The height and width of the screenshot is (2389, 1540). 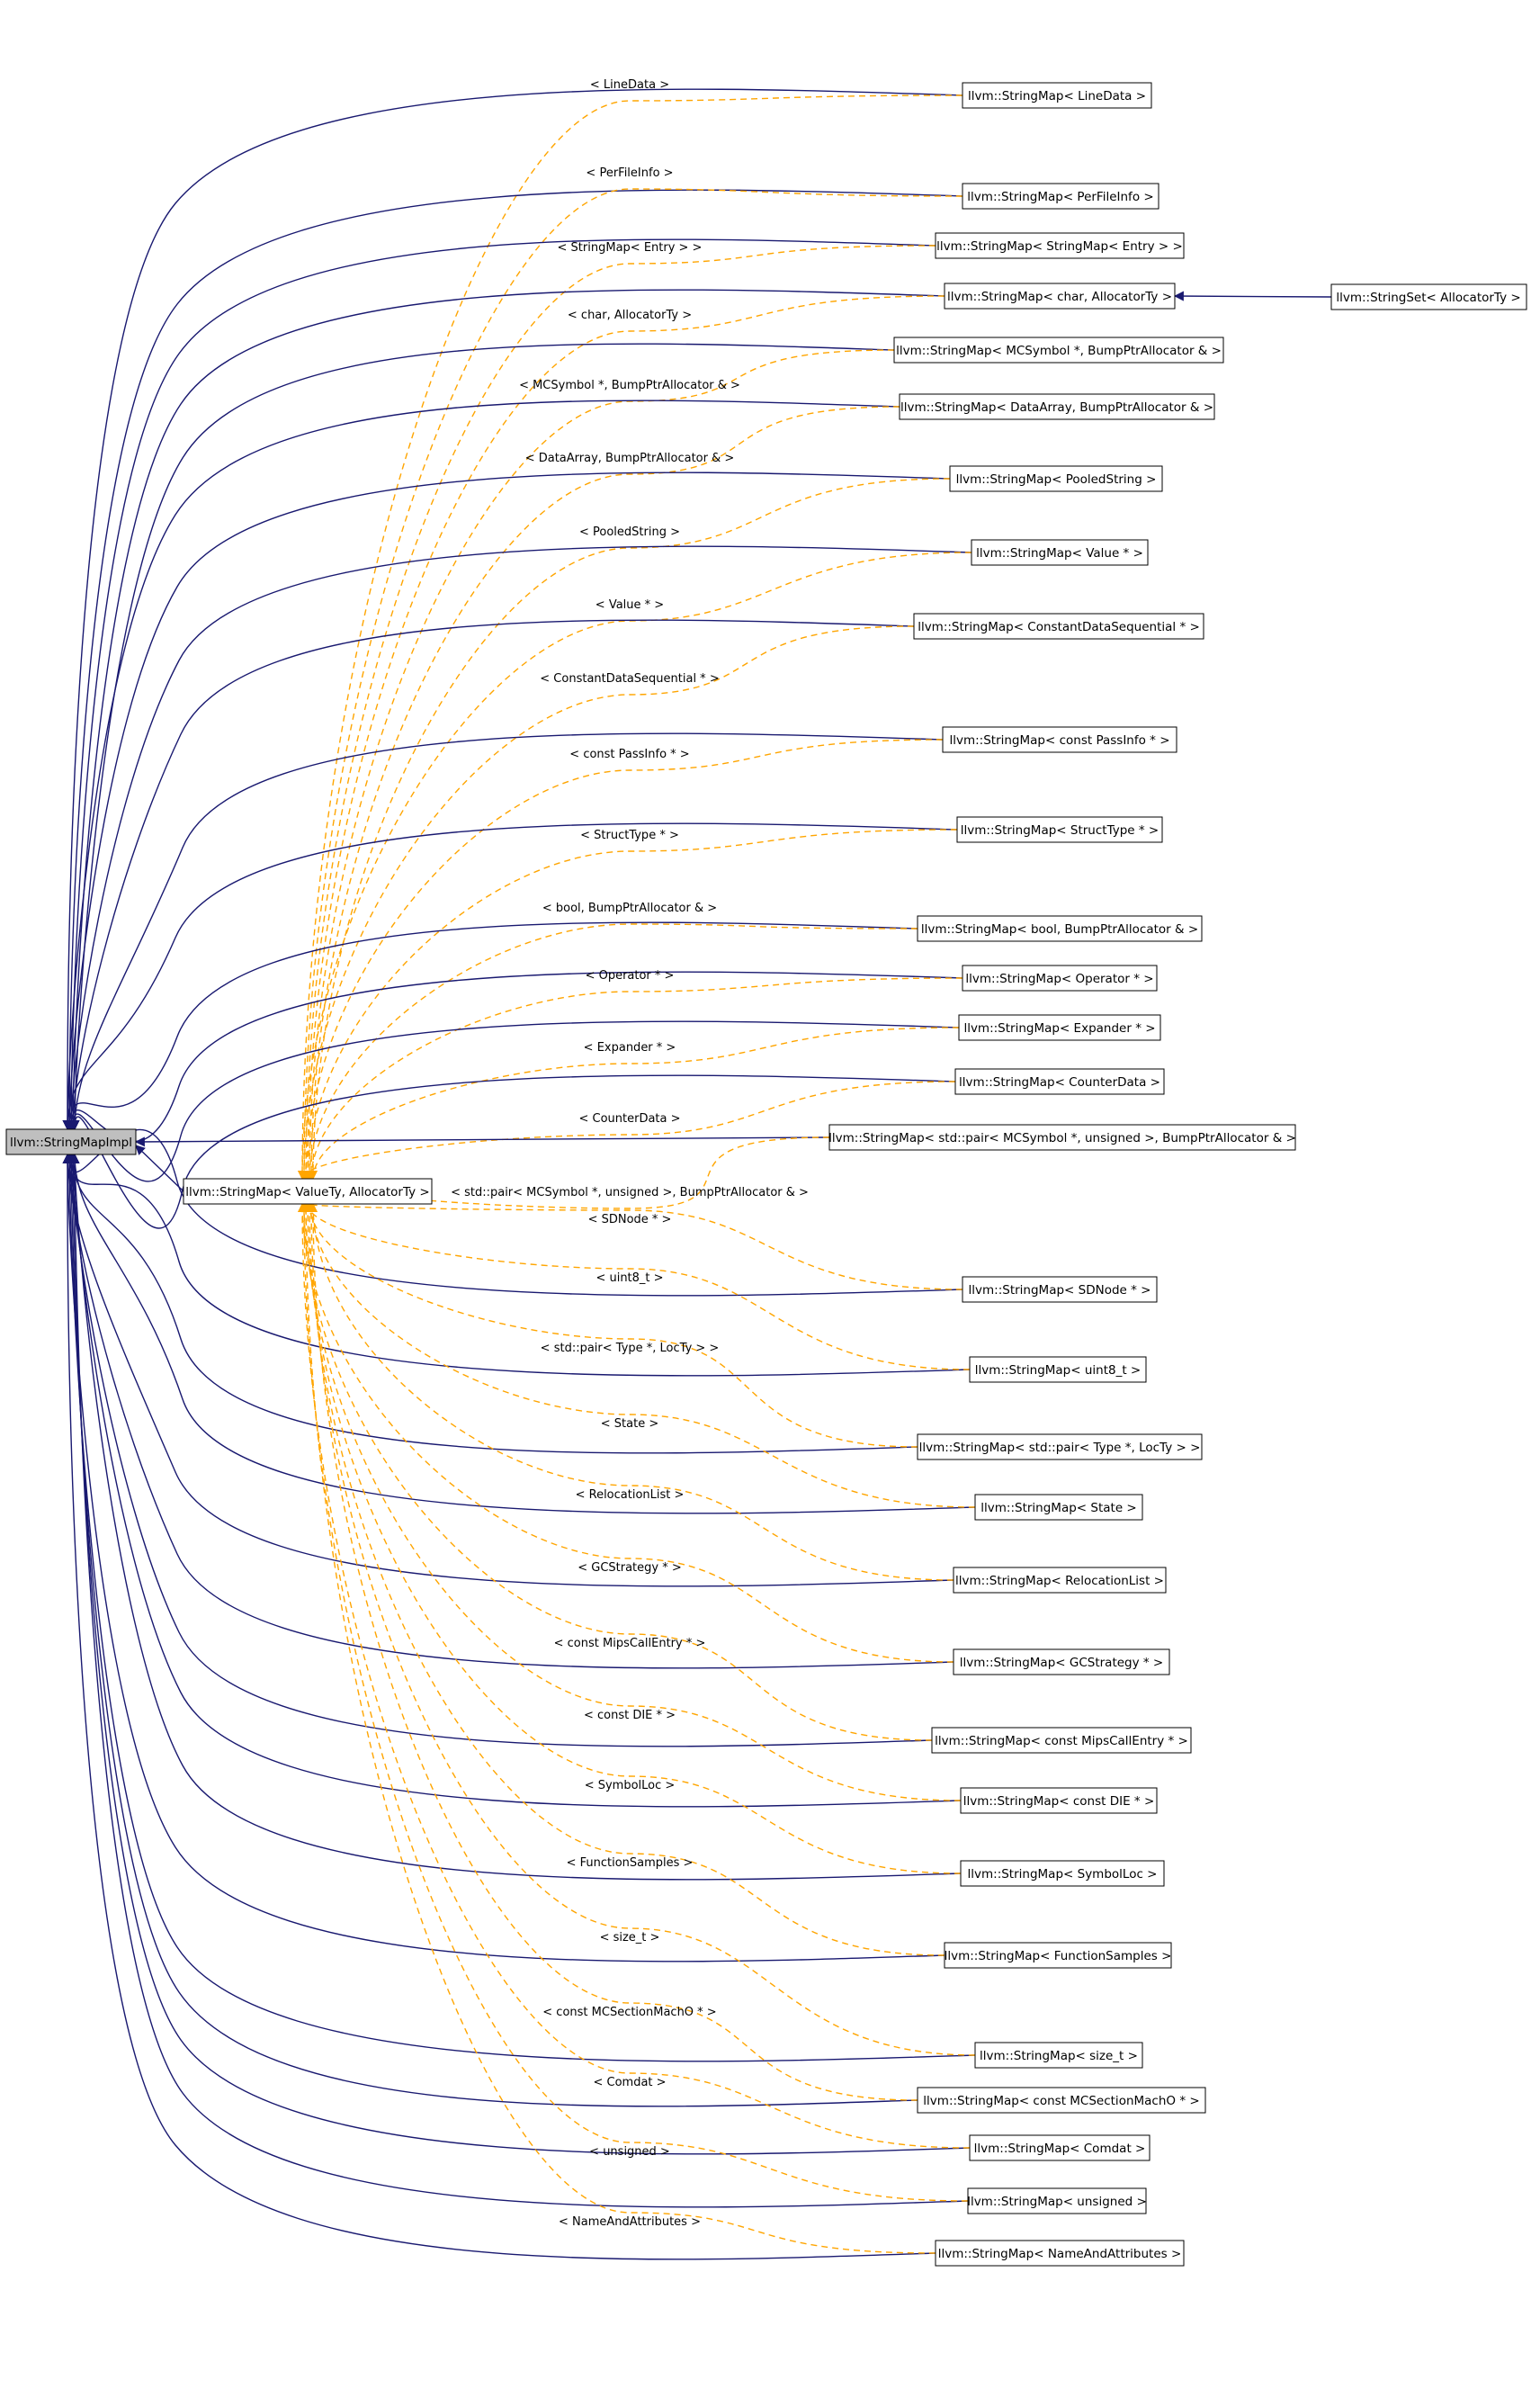 I want to click on template-arguments-label: < size_t >, so click(x=630, y=1937).